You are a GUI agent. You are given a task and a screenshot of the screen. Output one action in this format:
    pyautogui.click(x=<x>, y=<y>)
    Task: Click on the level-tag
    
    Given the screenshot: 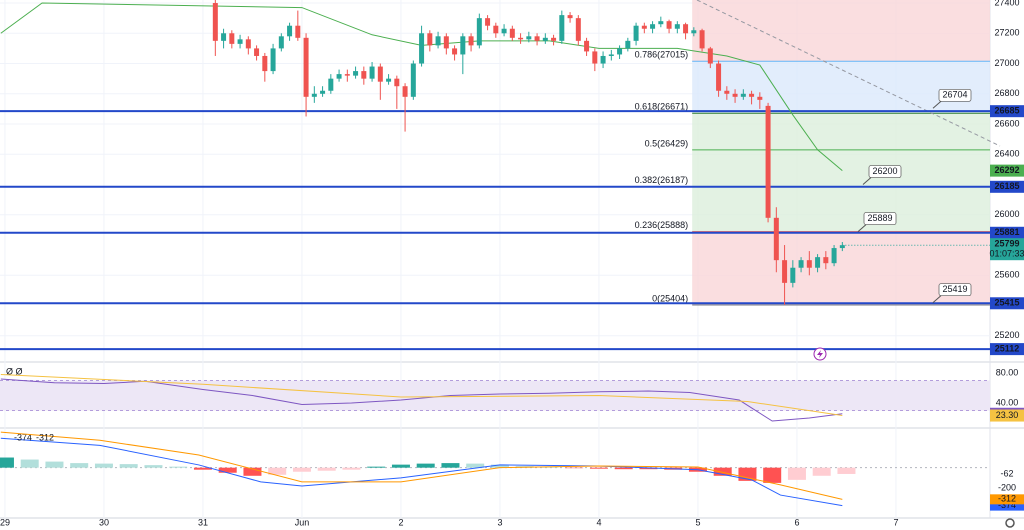 What is the action you would take?
    pyautogui.click(x=1007, y=232)
    